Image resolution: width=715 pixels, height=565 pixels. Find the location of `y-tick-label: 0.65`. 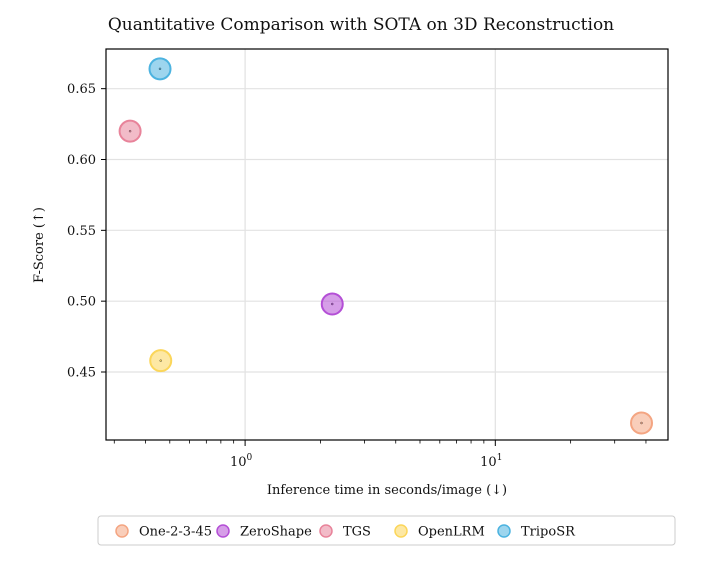

y-tick-label: 0.65 is located at coordinates (81, 89).